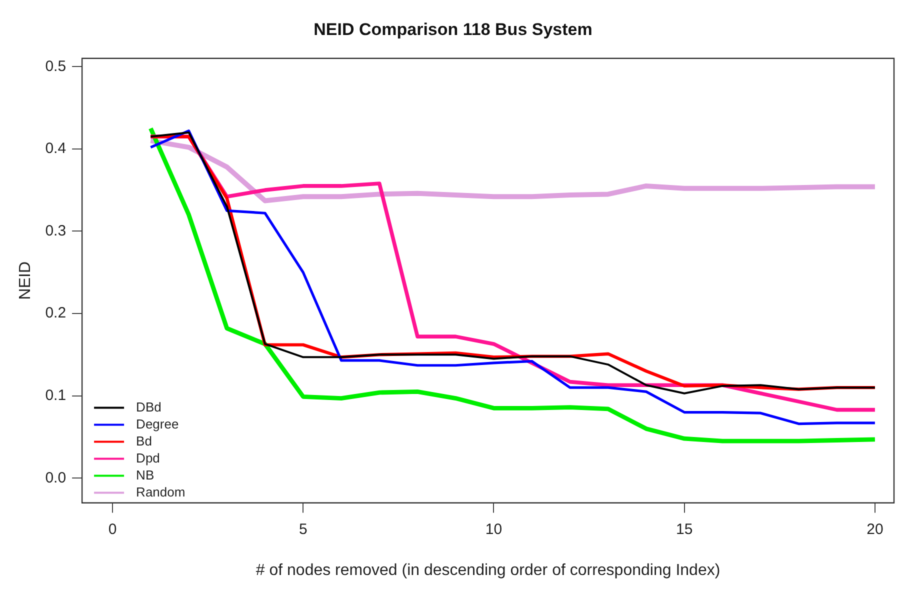 The width and height of the screenshot is (920, 600). What do you see at coordinates (303, 529) in the screenshot?
I see `x-tick-label: 5` at bounding box center [303, 529].